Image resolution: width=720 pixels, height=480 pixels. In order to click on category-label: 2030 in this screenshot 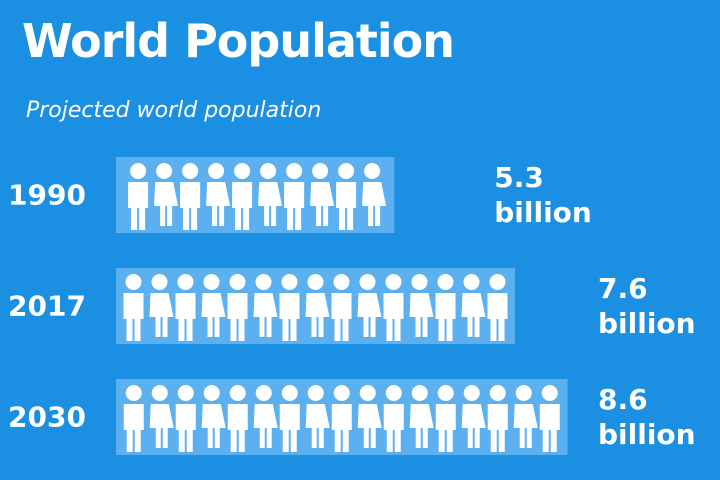, I will do `click(47, 417)`.